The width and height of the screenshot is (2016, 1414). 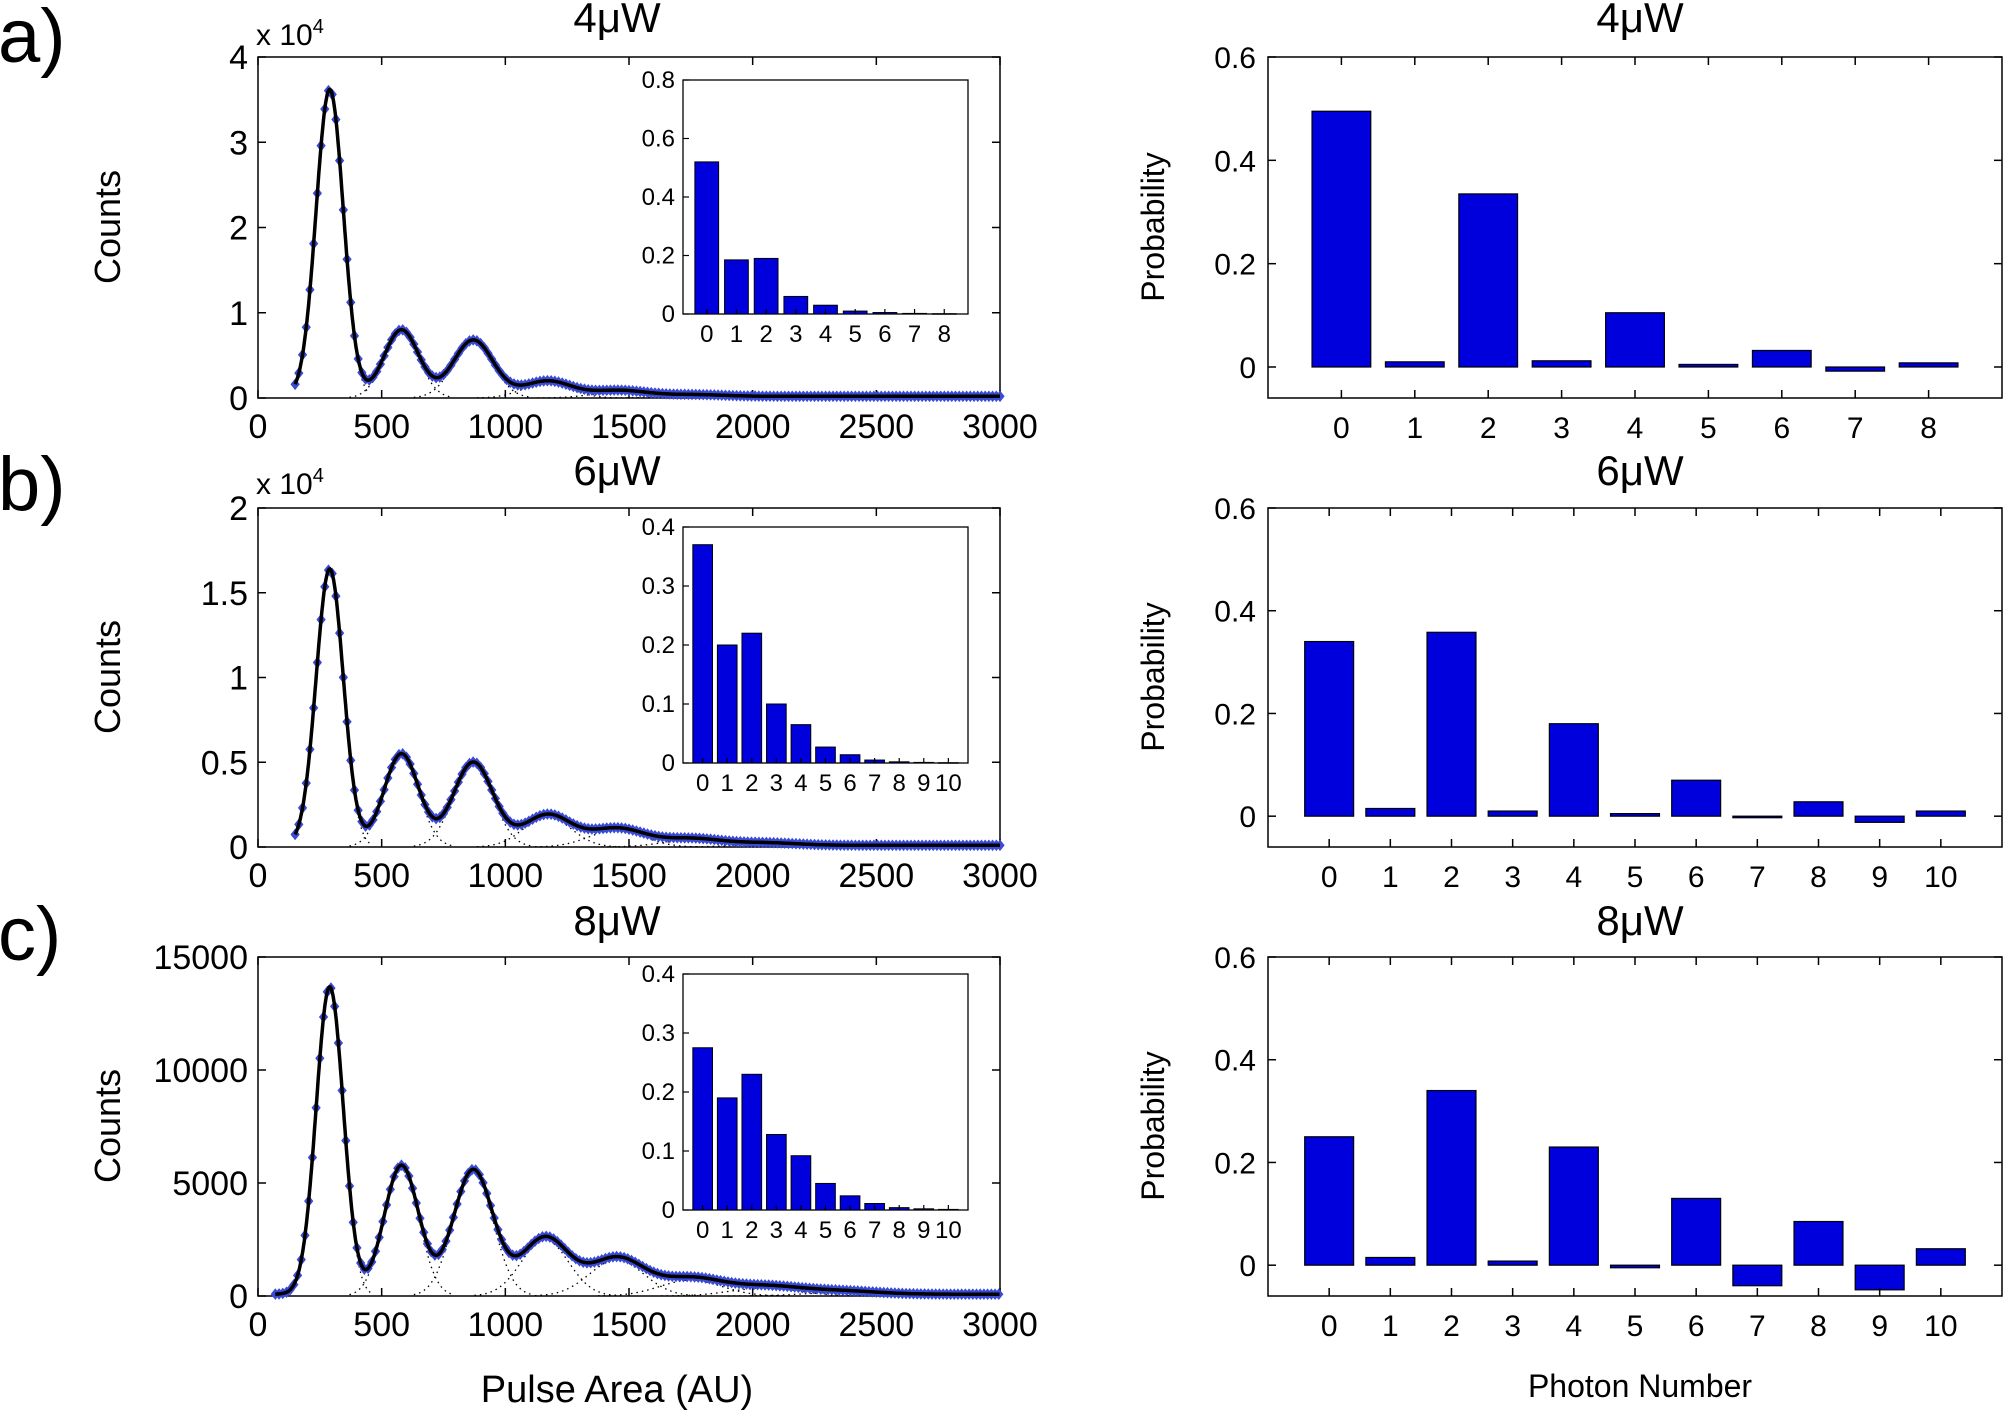 I want to click on c_hist-inset-xtick-label: 8, so click(x=899, y=1230).